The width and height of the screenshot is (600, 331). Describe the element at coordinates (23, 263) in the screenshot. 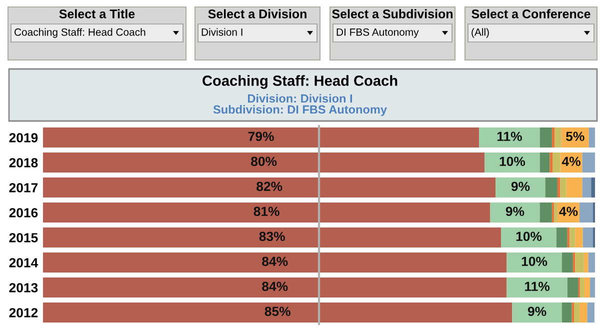

I see `y-tick-label: 2014` at that location.